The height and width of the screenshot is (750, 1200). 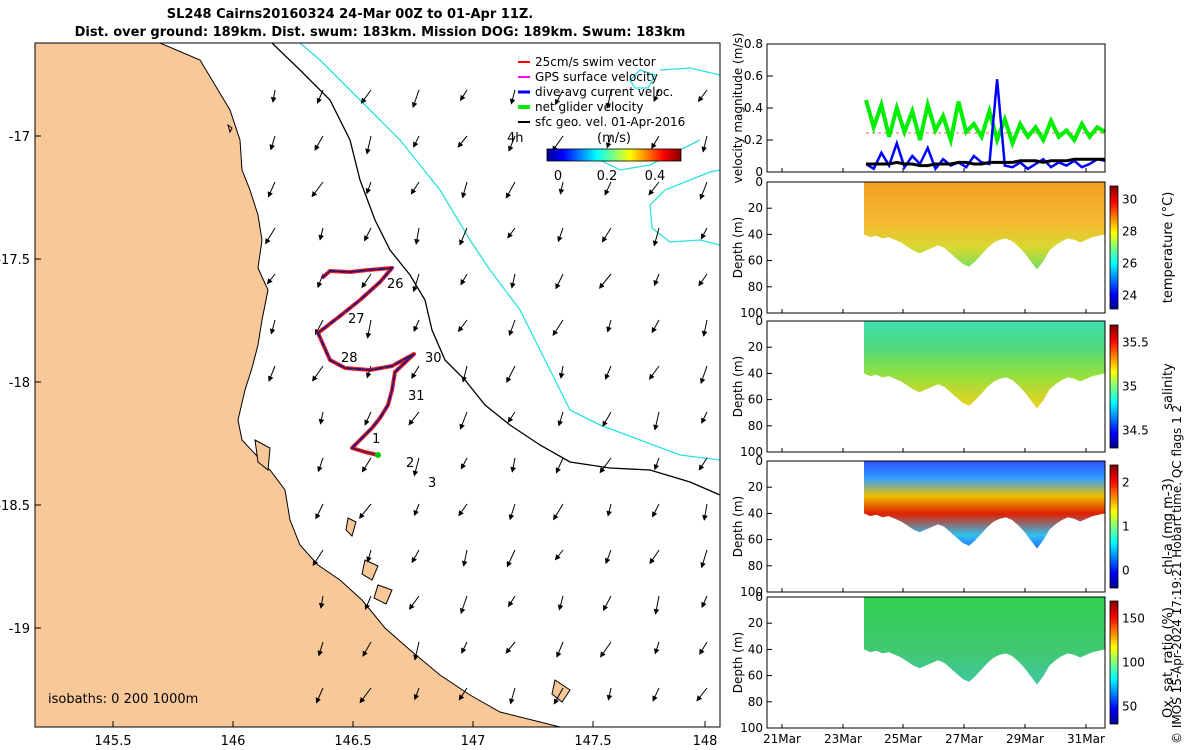 I want to click on lat-tick: -19, so click(x=19, y=629).